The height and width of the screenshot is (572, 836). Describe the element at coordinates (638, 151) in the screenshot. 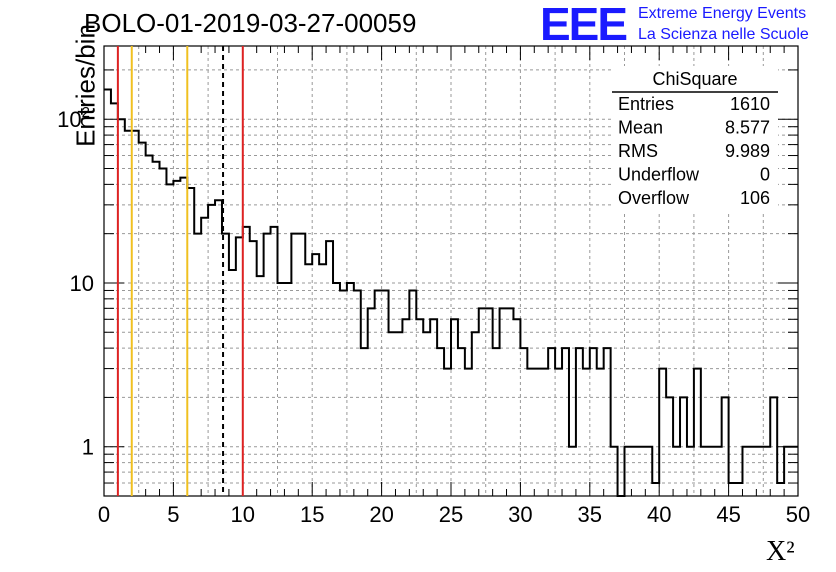

I see `stats-row-label: RMS` at that location.